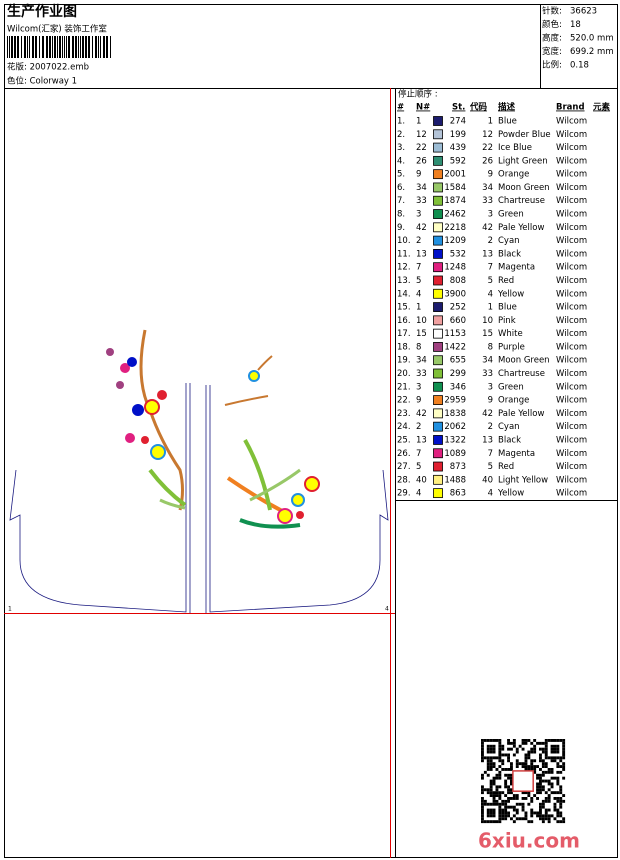 The height and width of the screenshot is (860, 620). What do you see at coordinates (458, 374) in the screenshot?
I see `stitches: 299` at bounding box center [458, 374].